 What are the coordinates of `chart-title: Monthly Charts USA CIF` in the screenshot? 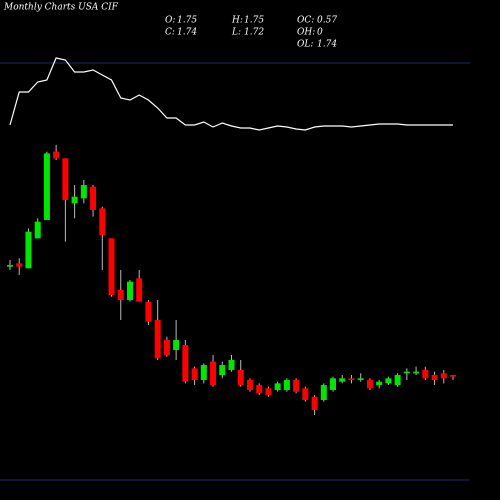 It's located at (61, 8).